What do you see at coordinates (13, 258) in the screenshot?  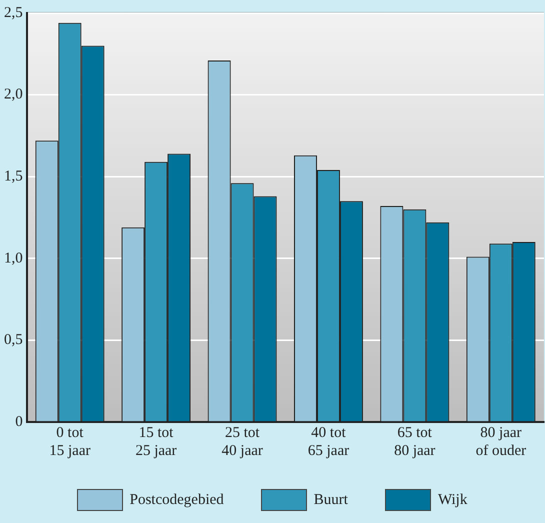 I see `y-tick-label: 1,0` at bounding box center [13, 258].